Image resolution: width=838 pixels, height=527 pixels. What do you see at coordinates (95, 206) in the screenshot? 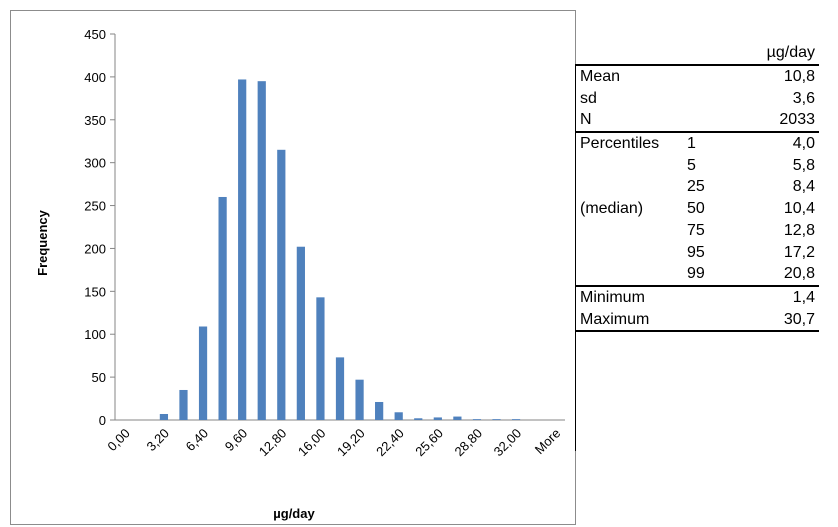
I see `y-tick-label: 250` at bounding box center [95, 206].